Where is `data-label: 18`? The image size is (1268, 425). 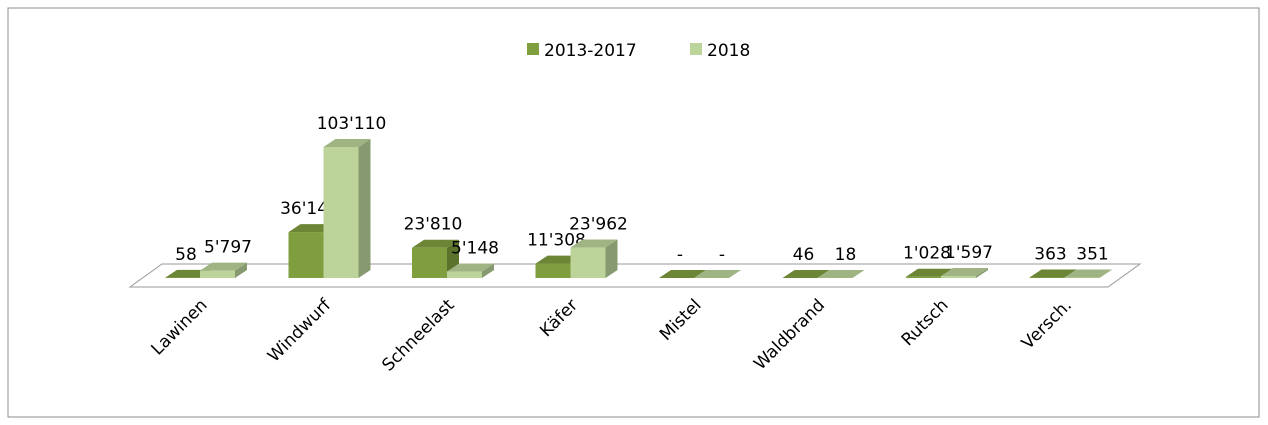
data-label: 18 is located at coordinates (846, 255).